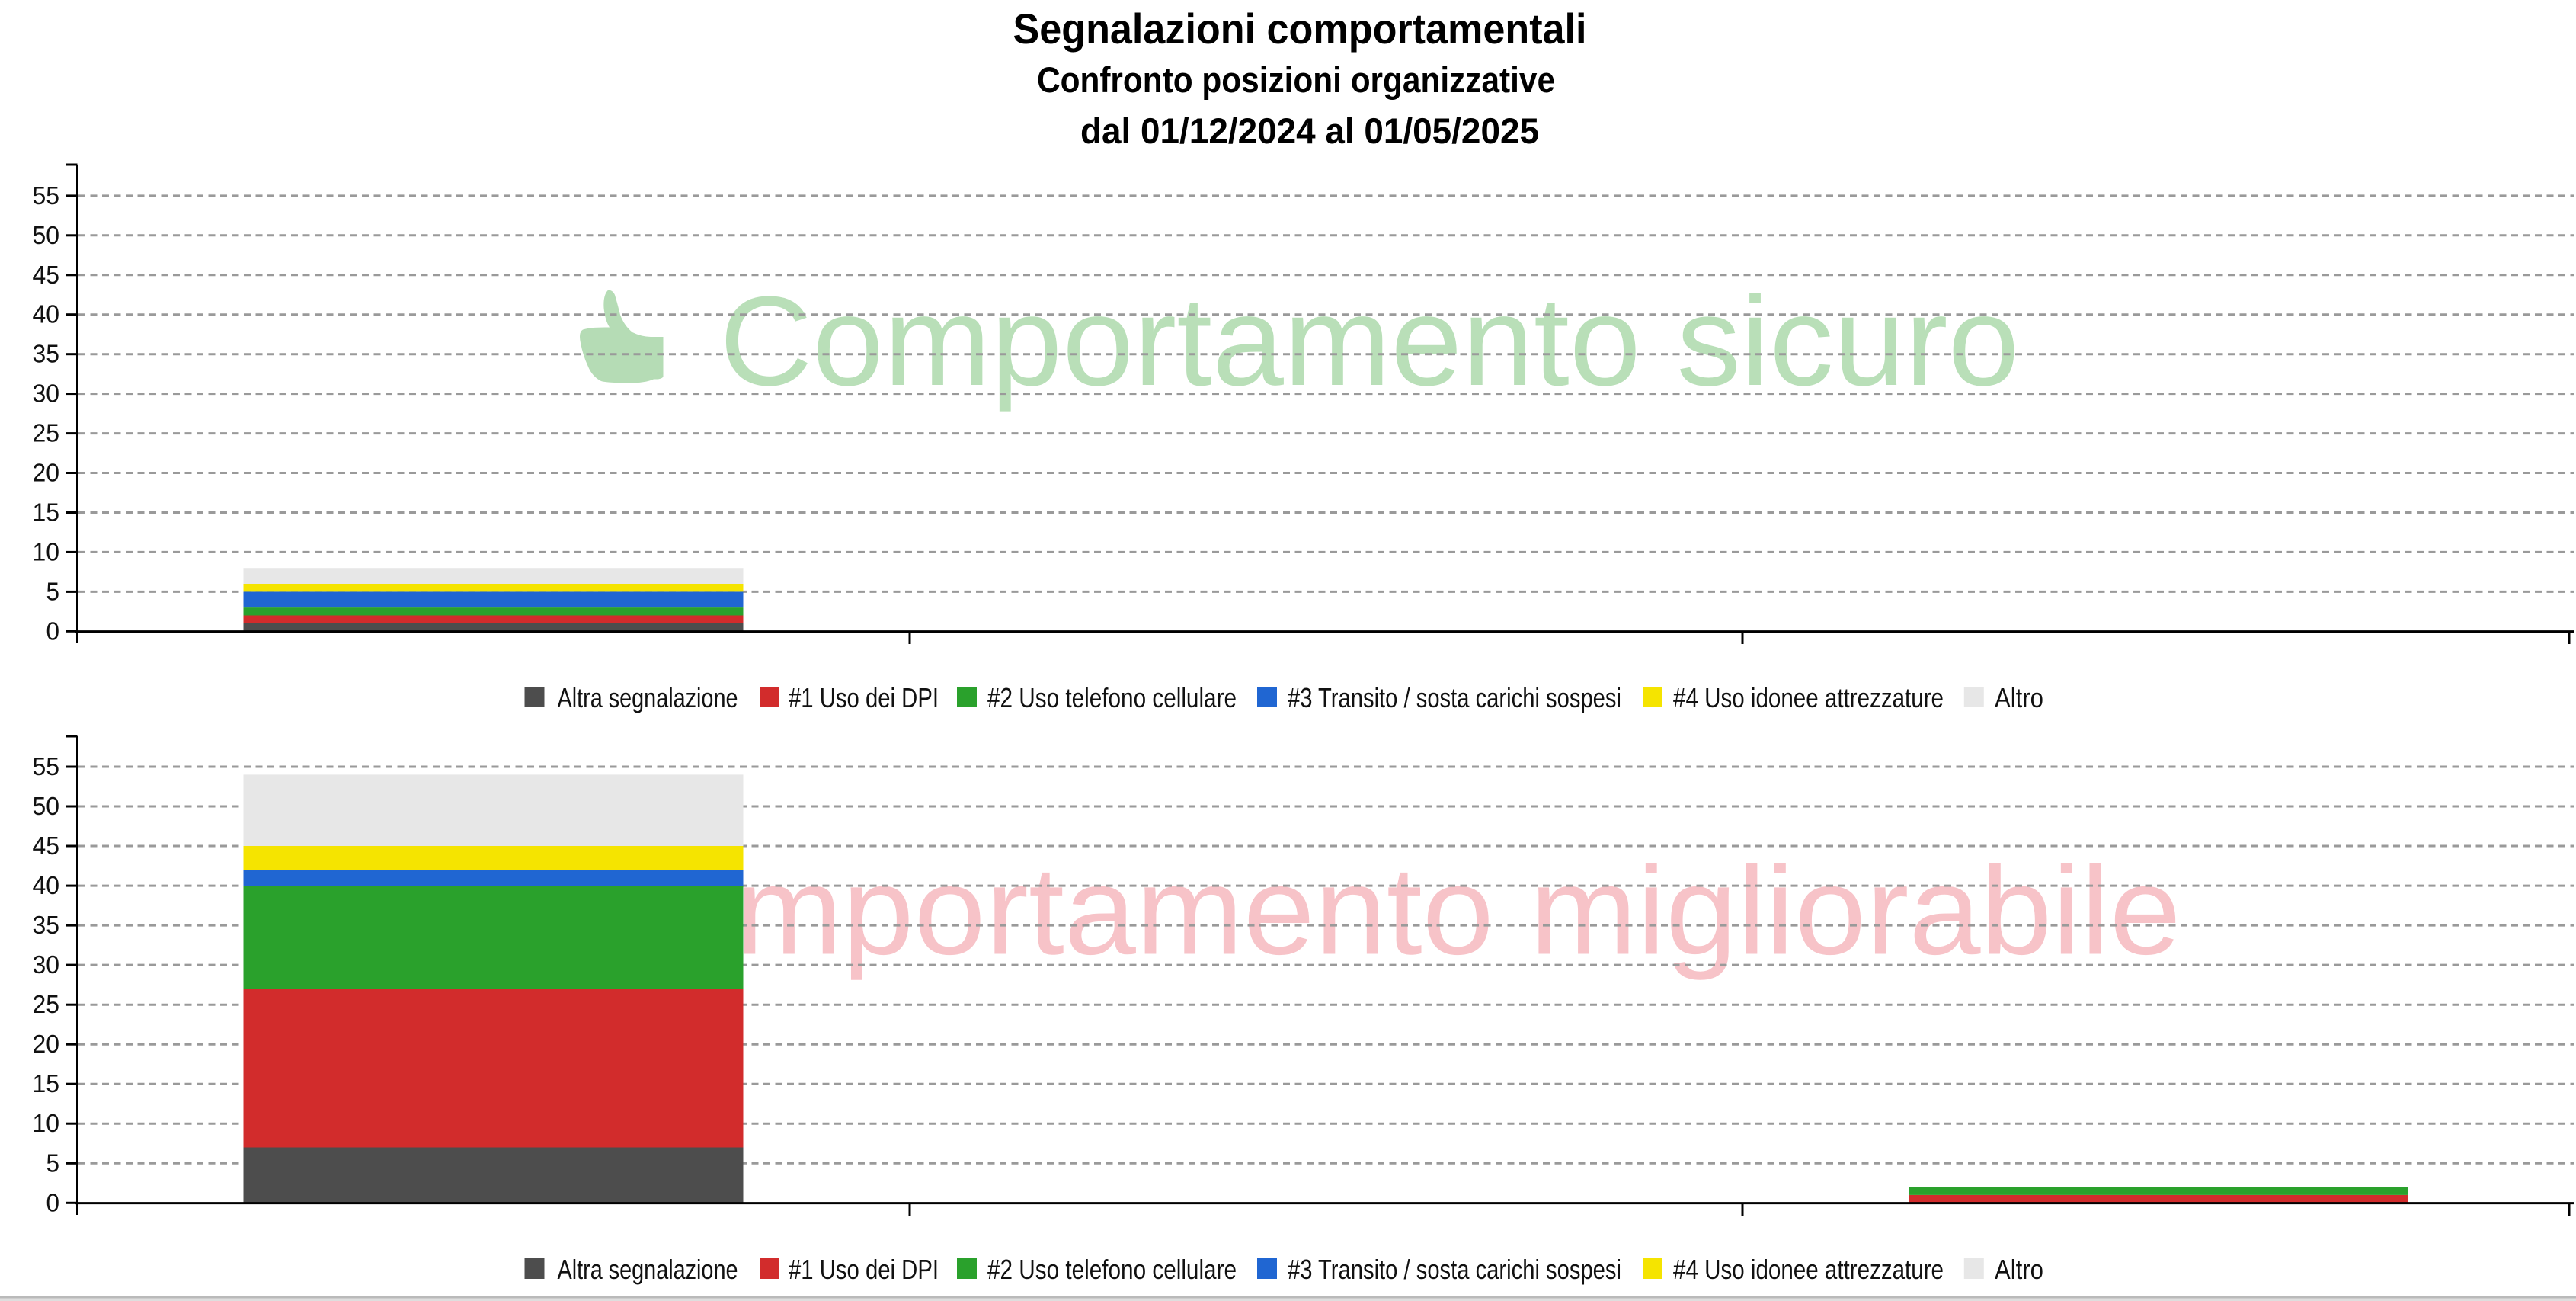 The height and width of the screenshot is (1301, 2576). Describe the element at coordinates (1300, 29) in the screenshot. I see `svg-text: Segnalazioni comportamentali` at that location.